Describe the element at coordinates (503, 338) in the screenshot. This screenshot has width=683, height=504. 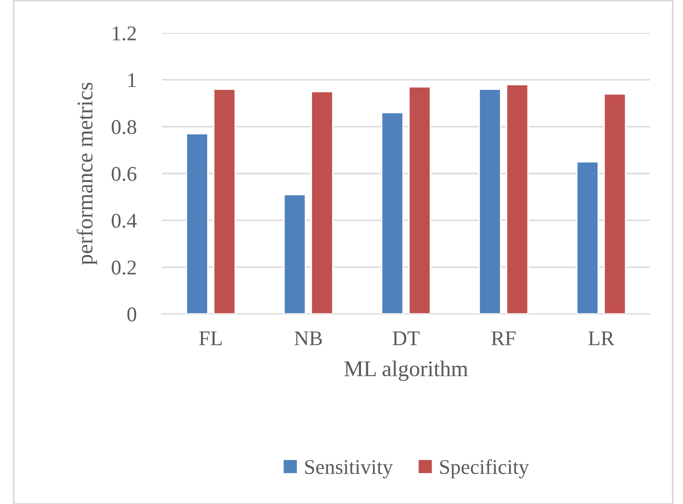
I see `x-tick-label: RF` at that location.